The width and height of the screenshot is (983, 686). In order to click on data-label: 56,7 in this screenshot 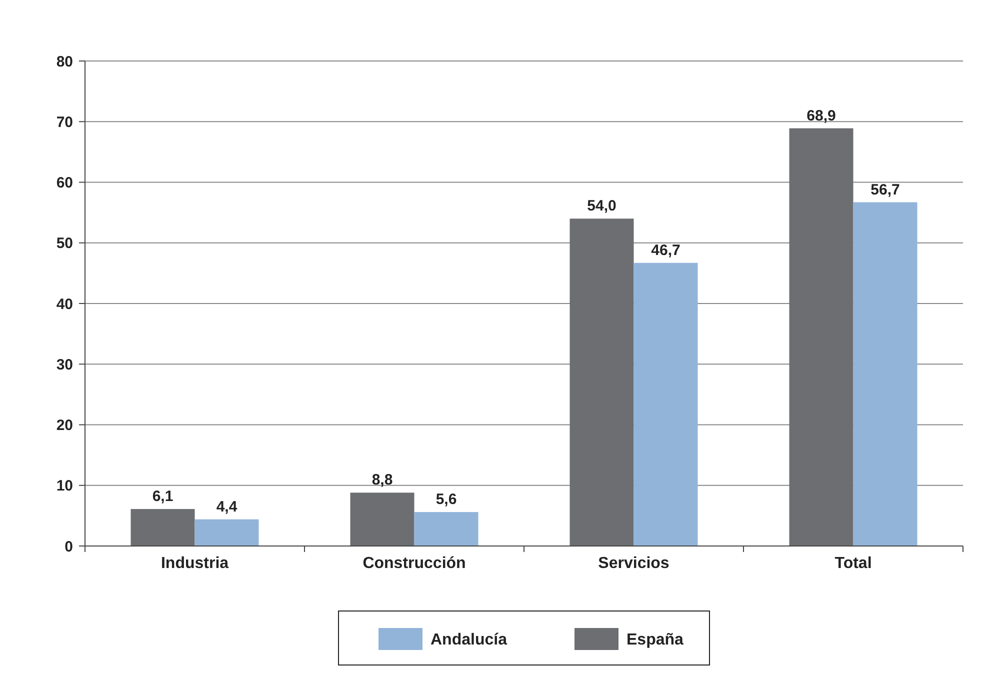, I will do `click(885, 189)`.